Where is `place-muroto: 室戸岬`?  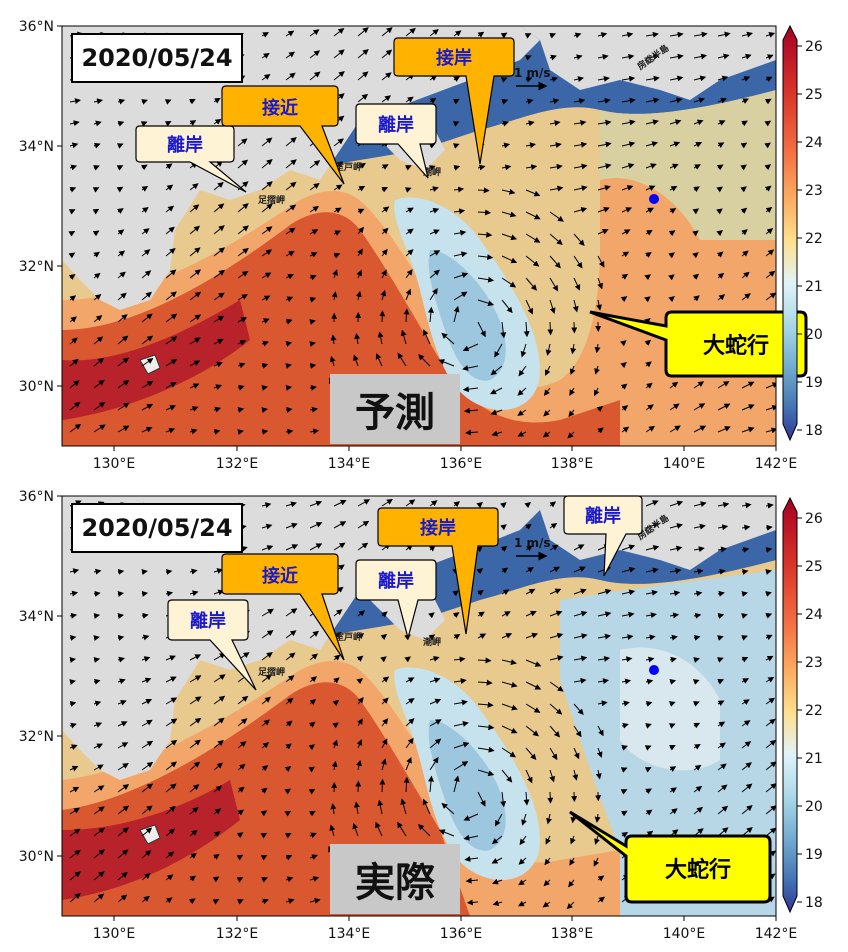 place-muroto: 室戸岬 is located at coordinates (348, 637).